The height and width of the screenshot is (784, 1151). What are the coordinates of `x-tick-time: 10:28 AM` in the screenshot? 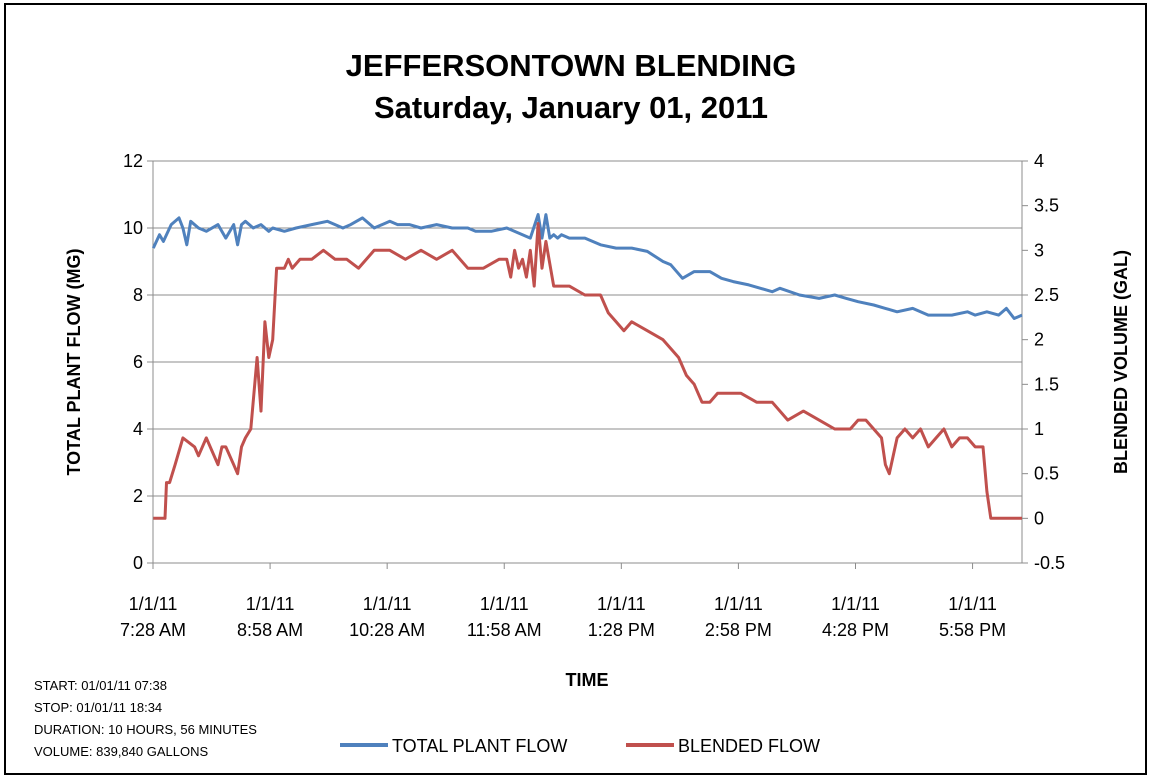 It's located at (387, 630).